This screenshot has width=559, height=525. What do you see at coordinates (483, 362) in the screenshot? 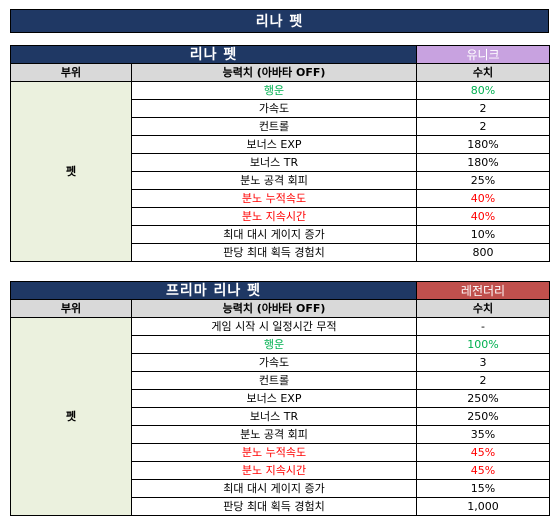
I see `stat-value-cell: 3` at bounding box center [483, 362].